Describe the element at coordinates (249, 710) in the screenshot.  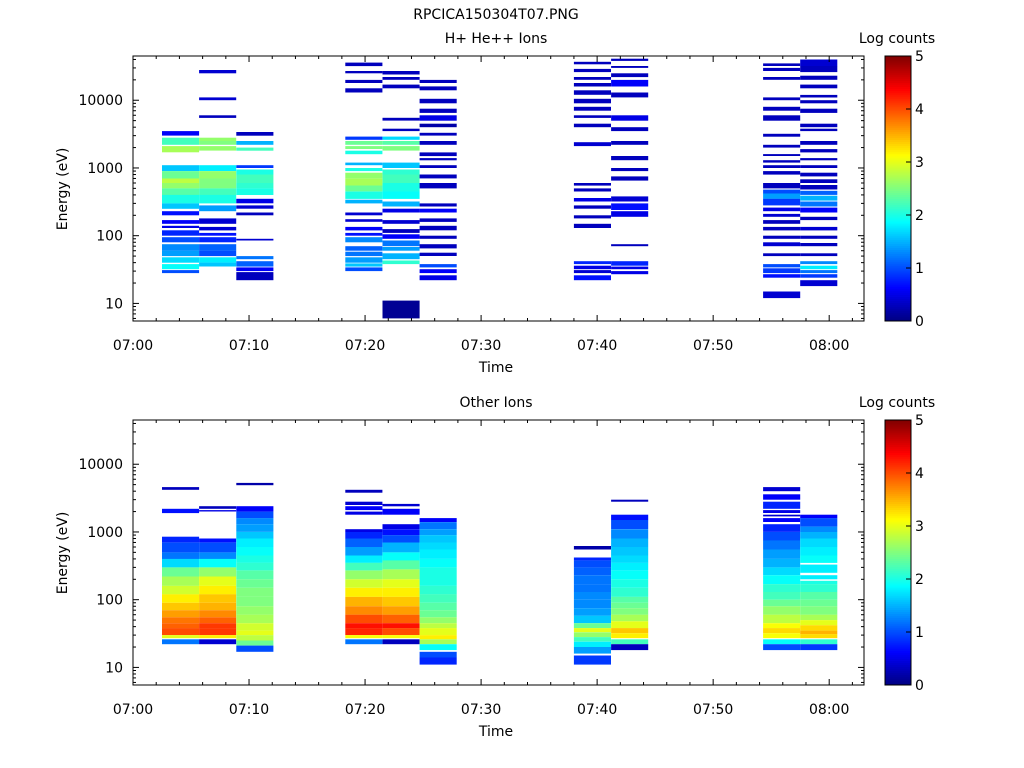
I see `x-tick-label: 07:10` at that location.